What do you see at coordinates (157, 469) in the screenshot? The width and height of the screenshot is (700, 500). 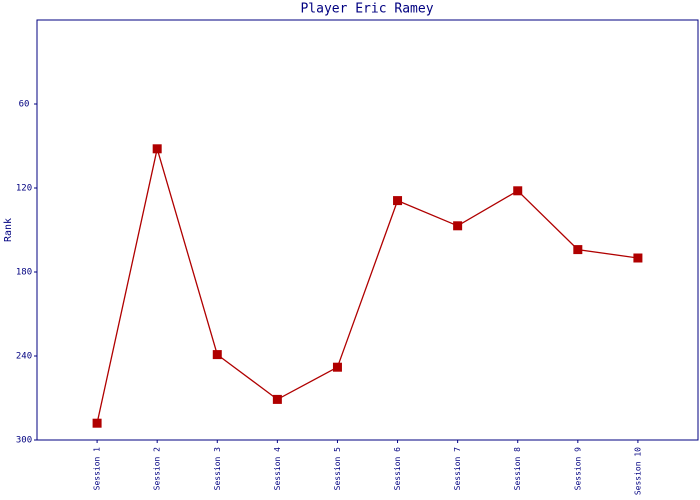 I see `x-tick-label: Session 2` at bounding box center [157, 469].